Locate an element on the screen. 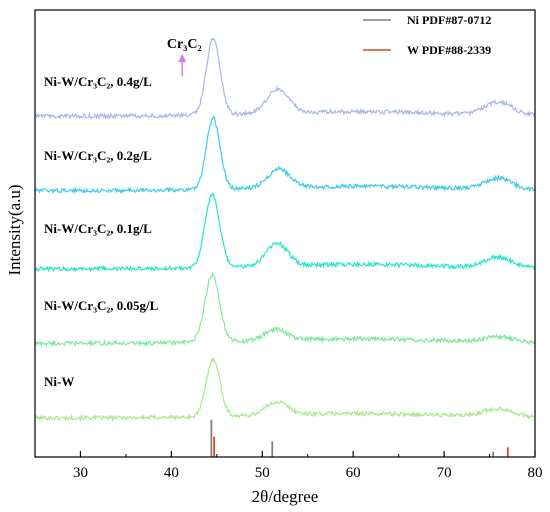 The image size is (550, 512). x-tick-label-0: 30 is located at coordinates (80, 473).